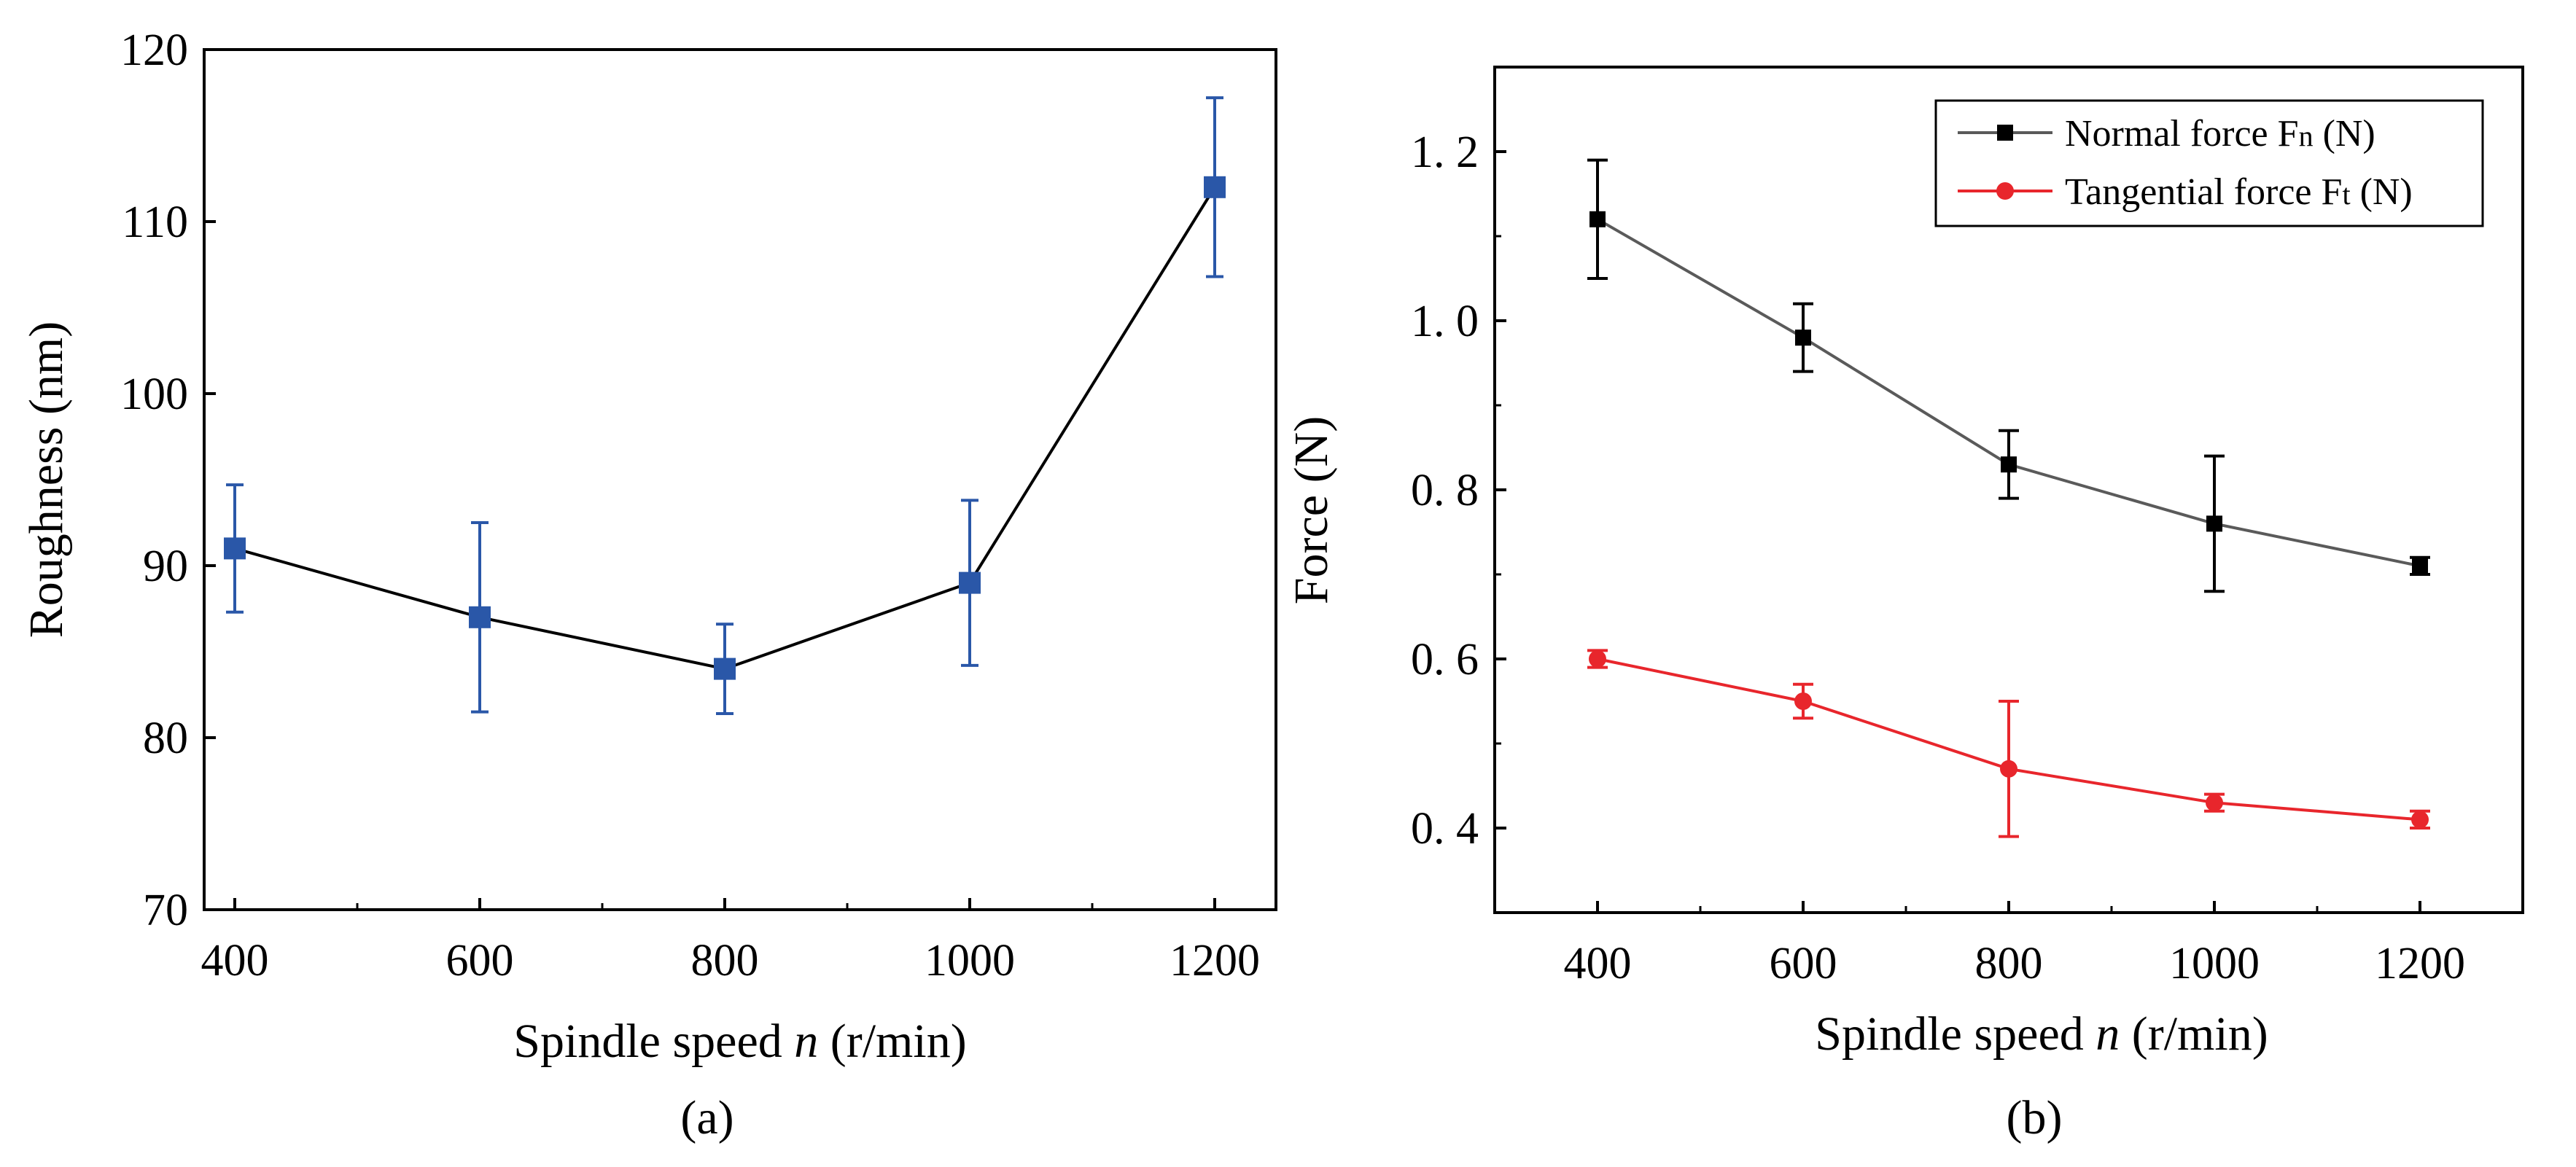 The width and height of the screenshot is (2576, 1167). What do you see at coordinates (2182, 134) in the screenshot?
I see `legend-normal-pre: Normal force F` at bounding box center [2182, 134].